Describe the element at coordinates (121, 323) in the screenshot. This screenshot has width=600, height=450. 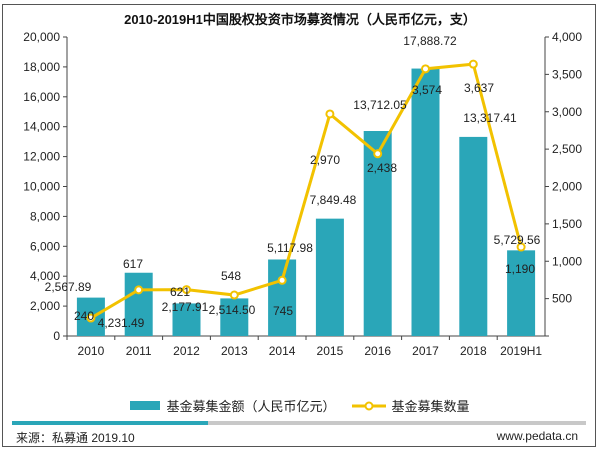
I see `bar-data-label: 4,231.49` at that location.